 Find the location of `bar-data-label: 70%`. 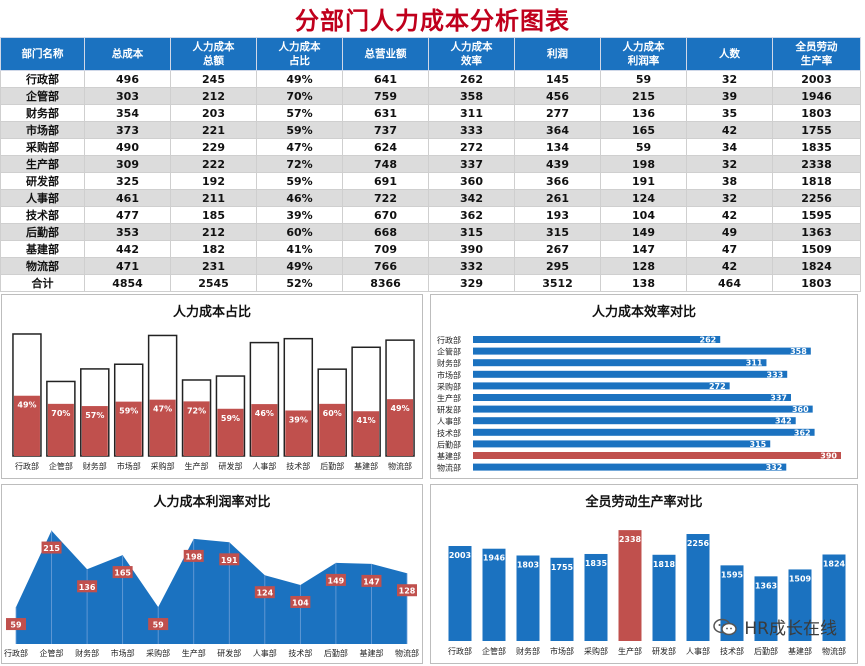

bar-data-label: 70% is located at coordinates (60, 413).